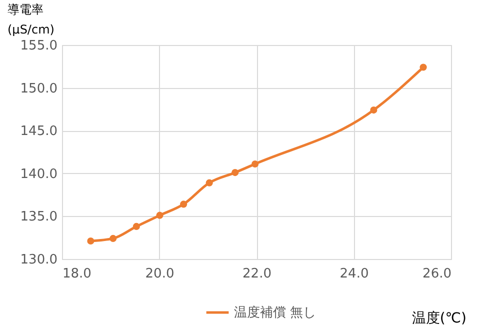 This screenshot has width=479, height=331. What do you see at coordinates (39, 132) in the screenshot?
I see `y-tick-label: 145.0` at bounding box center [39, 132].